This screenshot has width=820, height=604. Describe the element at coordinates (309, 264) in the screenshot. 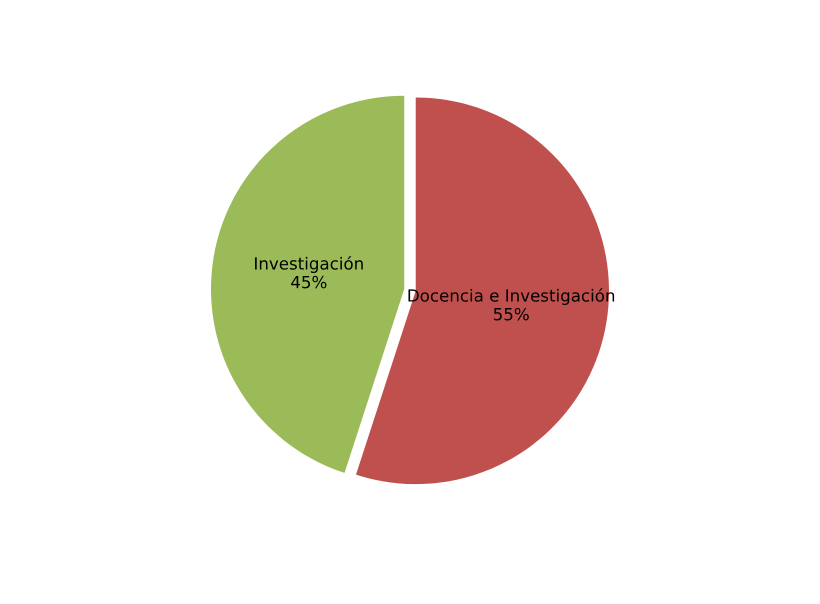

I see `slice-label: Investigación` at that location.